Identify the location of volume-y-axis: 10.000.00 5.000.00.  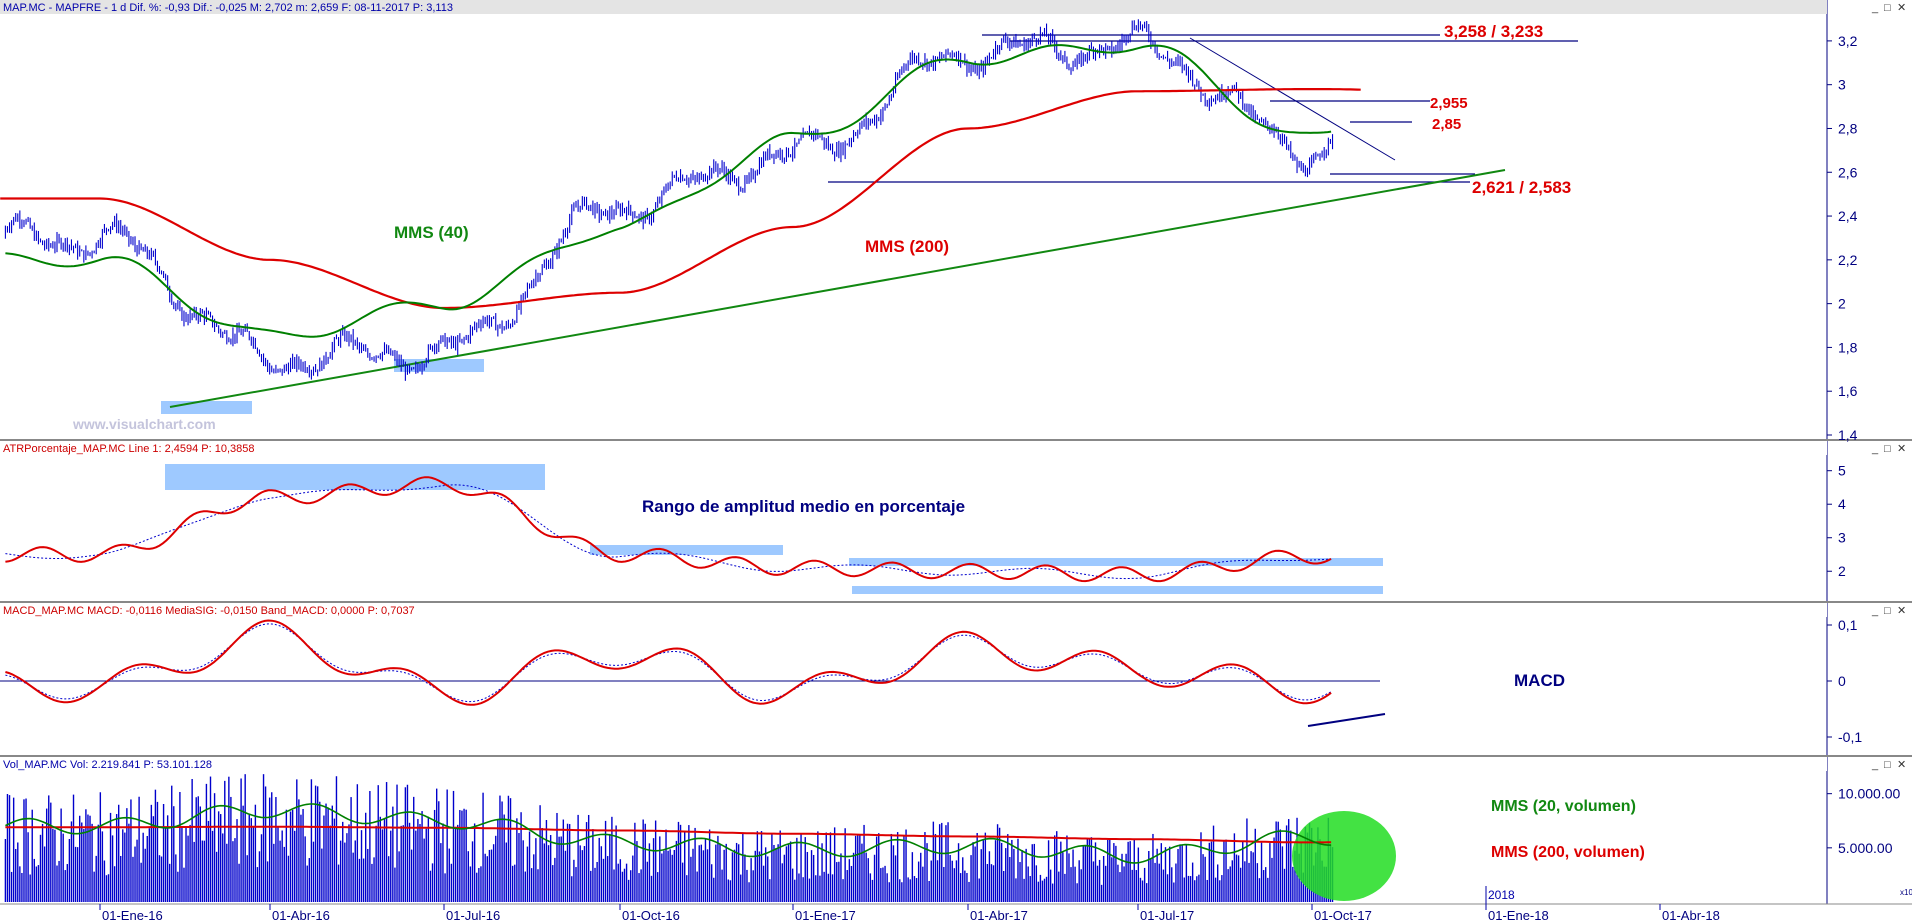
(1863, 821).